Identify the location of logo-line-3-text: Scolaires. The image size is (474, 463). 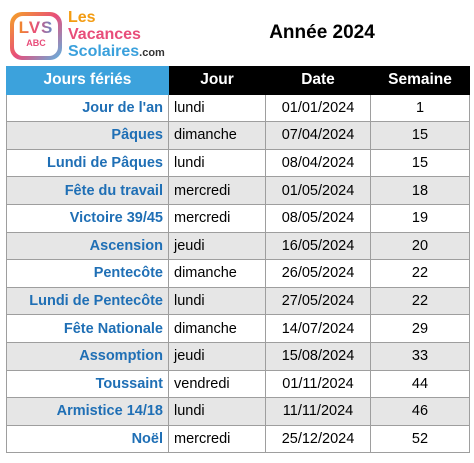
(104, 51).